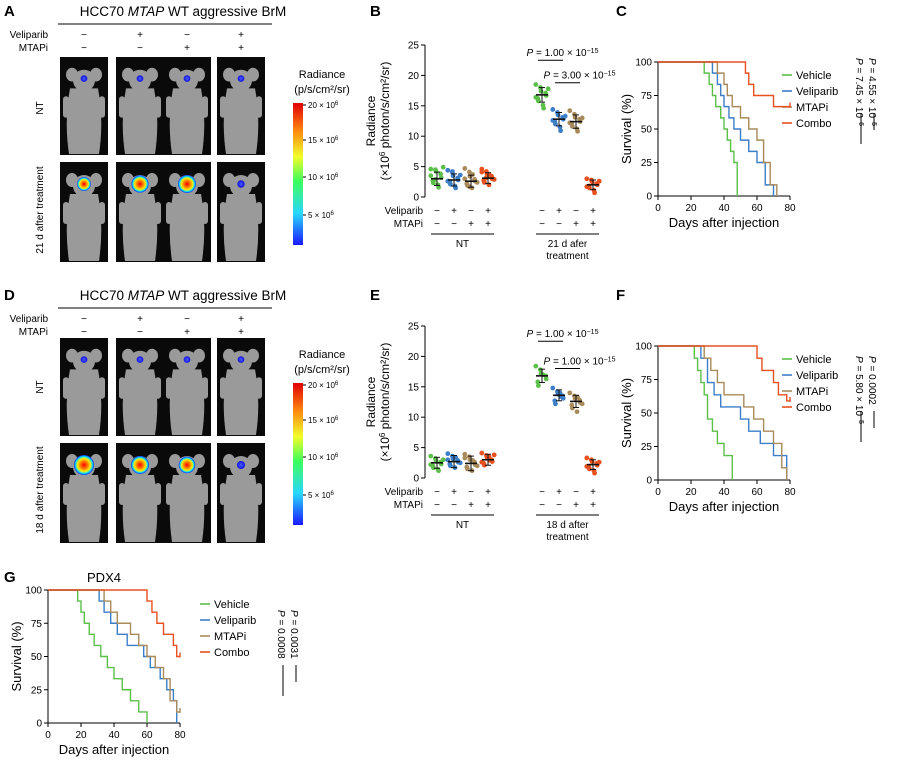 This screenshot has height=784, width=900. Describe the element at coordinates (859, 390) in the screenshot. I see `p-value: P = 5.80 × 10−5` at that location.